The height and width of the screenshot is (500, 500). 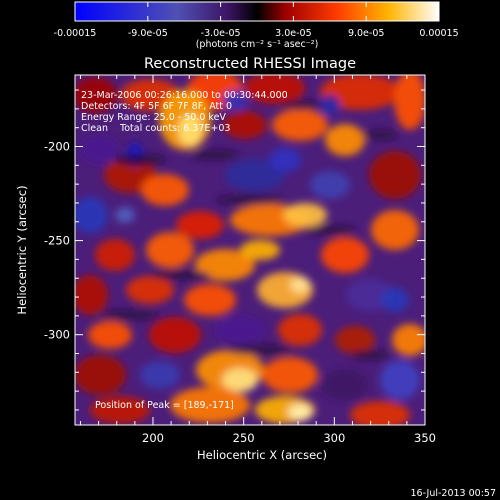 What do you see at coordinates (262, 455) in the screenshot?
I see `x-axis-label: Heliocentric X (arcsec)` at bounding box center [262, 455].